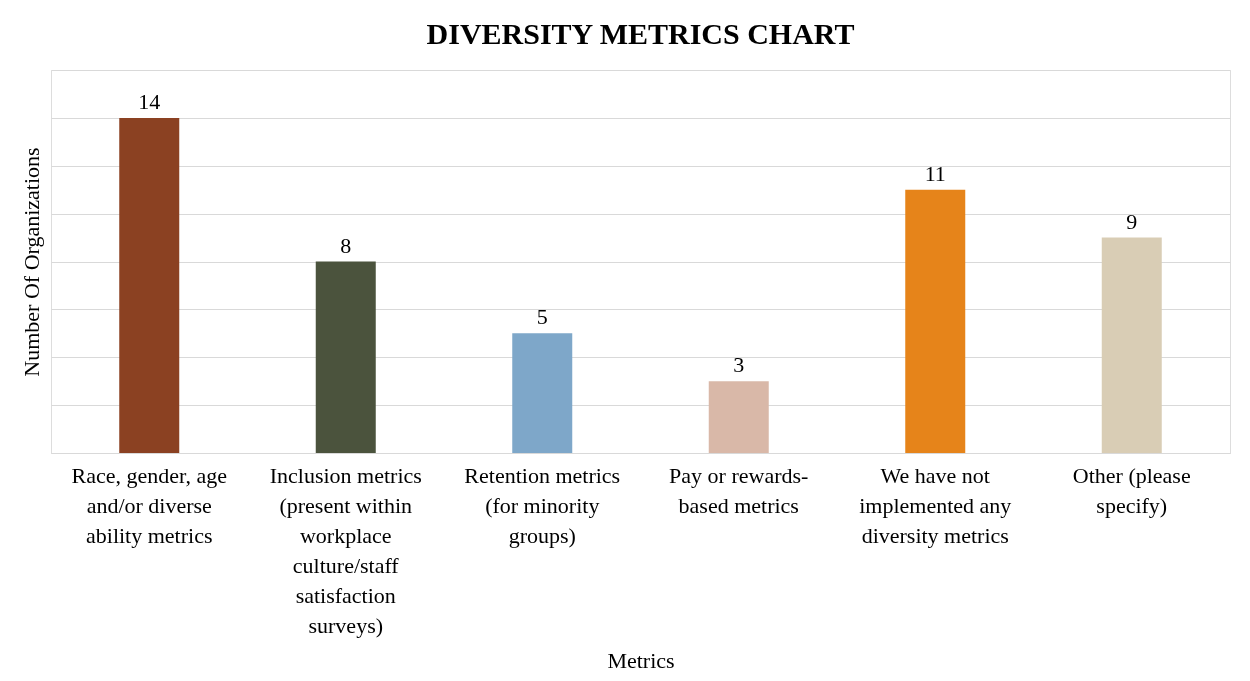 This screenshot has width=1250, height=681. I want to click on x-tick-label: Pay or rewards-based metrics, so click(739, 490).